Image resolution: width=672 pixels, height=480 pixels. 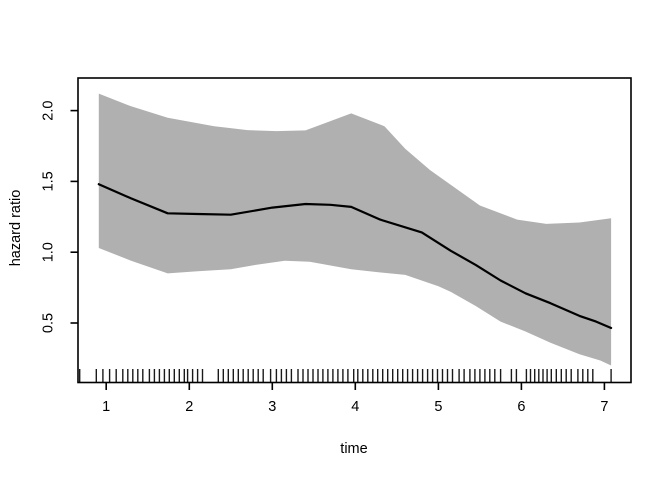 I want to click on y-tick-label: 0.5, so click(x=49, y=323).